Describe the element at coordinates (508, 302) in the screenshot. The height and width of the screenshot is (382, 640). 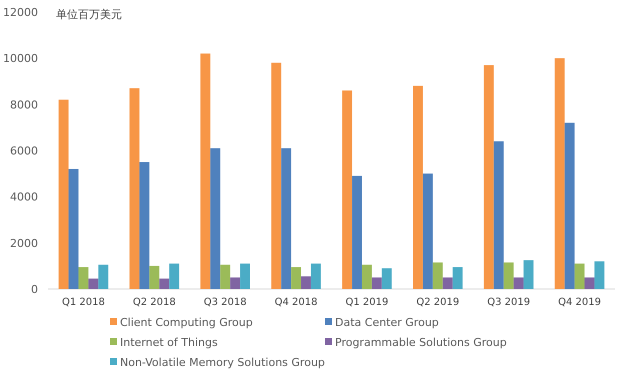
I see `x-tick-label: Q3 2019` at that location.